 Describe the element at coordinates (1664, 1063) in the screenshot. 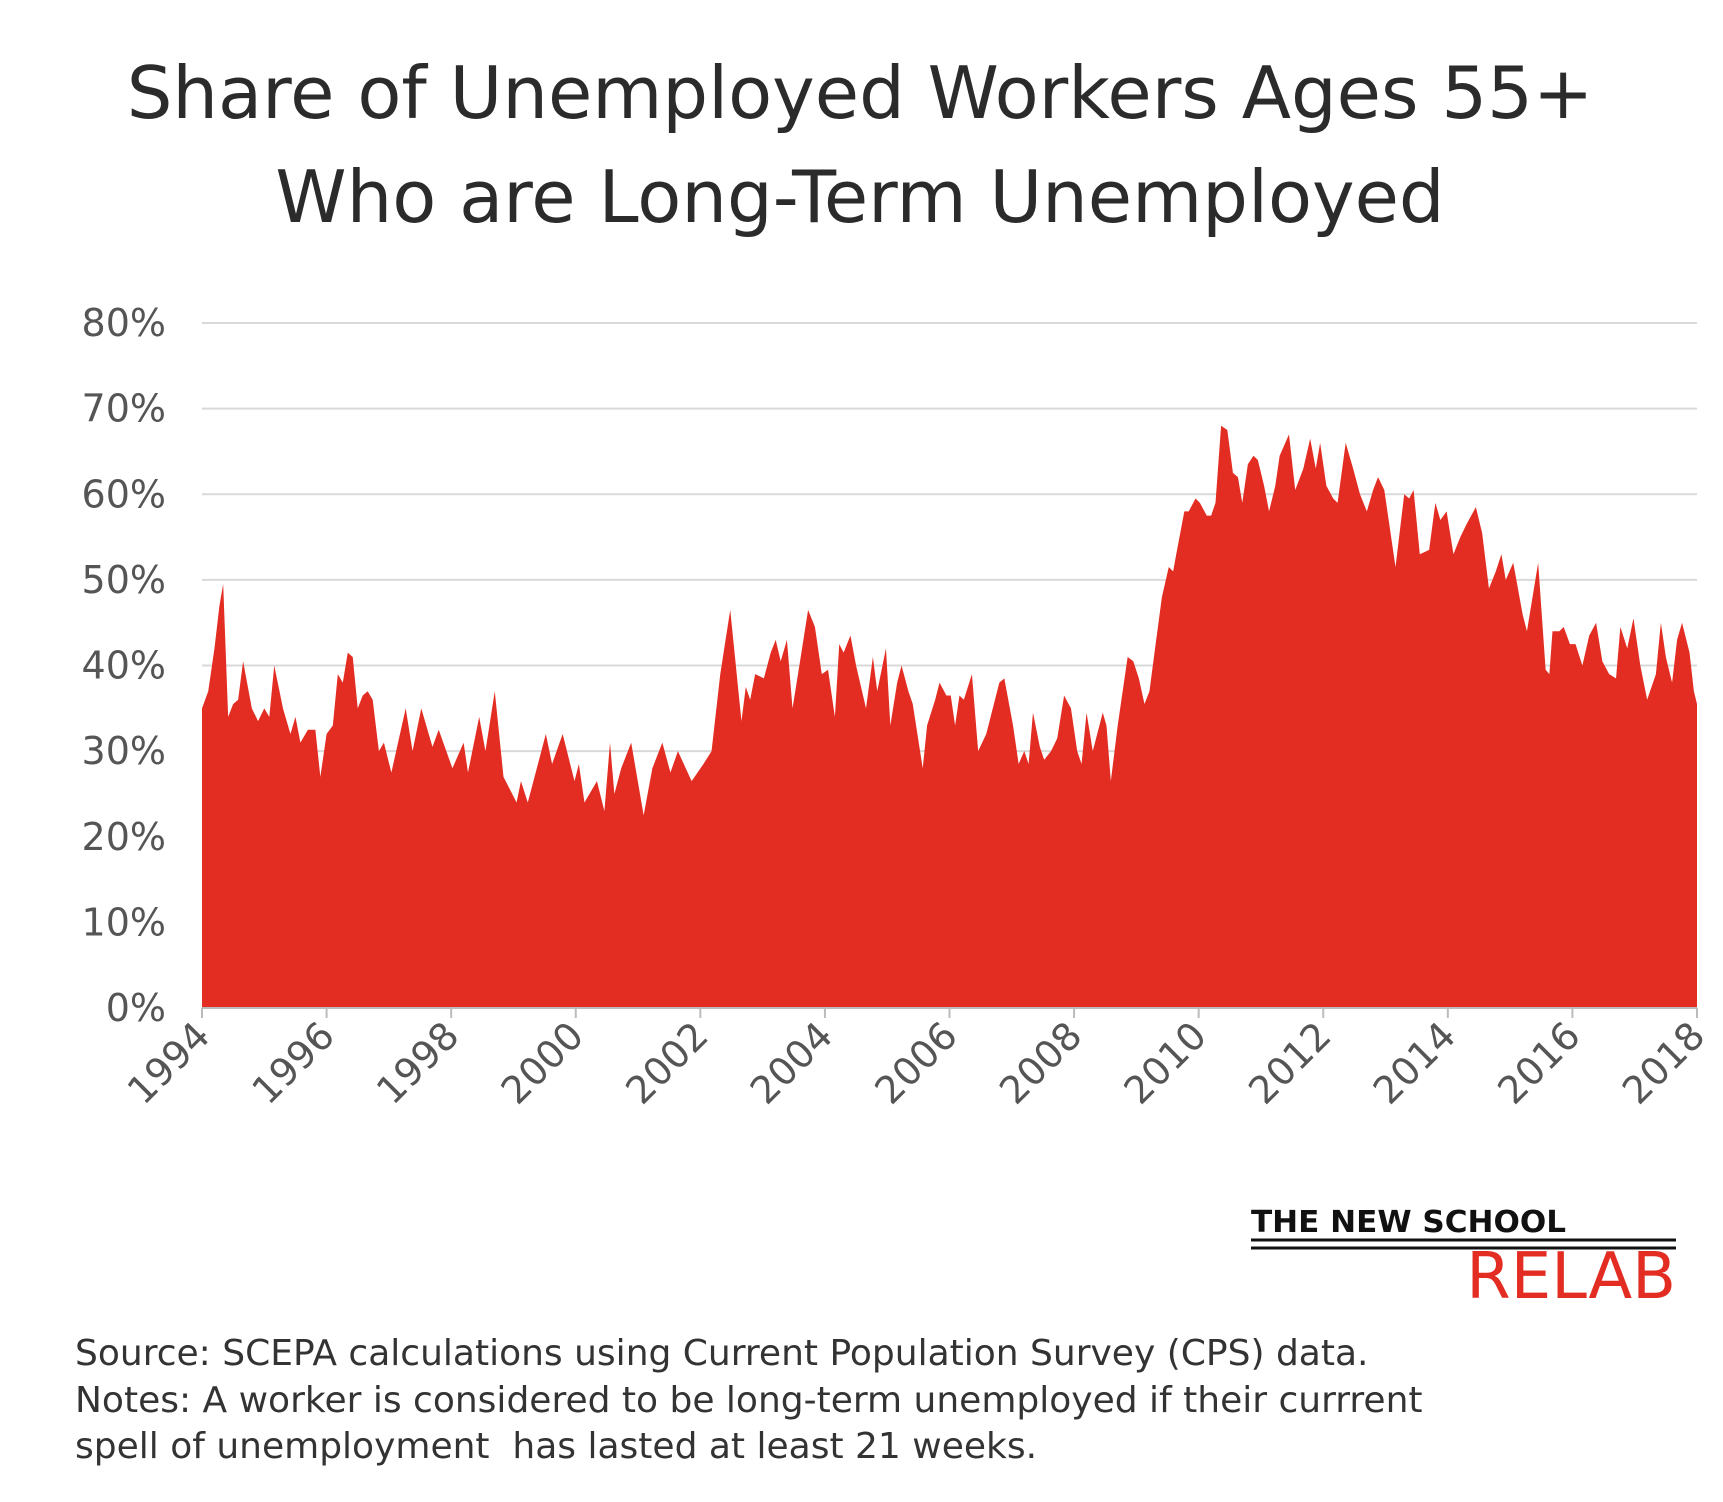

I see `x-tick-label: 2018` at that location.